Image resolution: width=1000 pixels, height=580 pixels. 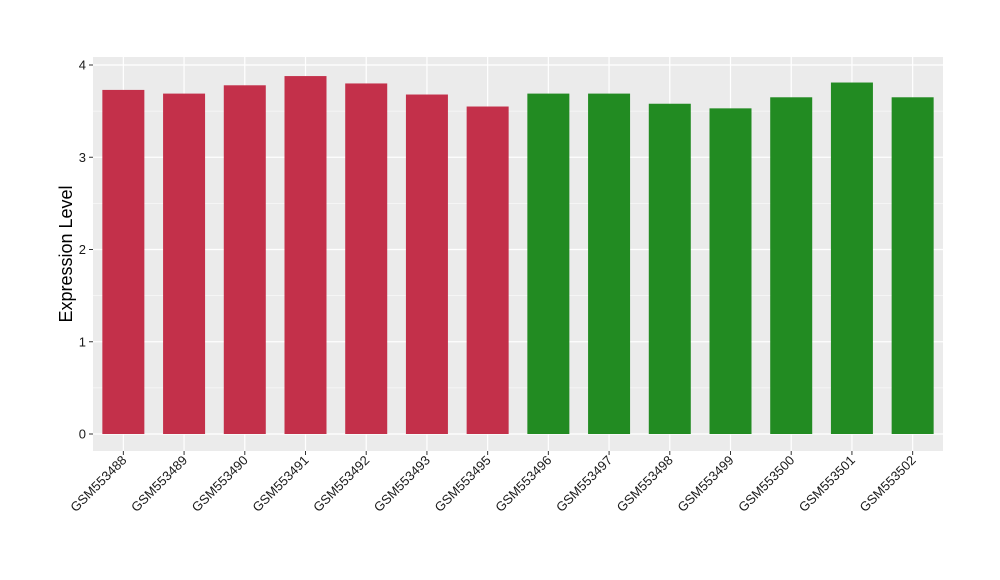 I want to click on x-tick-label: GSM553488, so click(x=98, y=484).